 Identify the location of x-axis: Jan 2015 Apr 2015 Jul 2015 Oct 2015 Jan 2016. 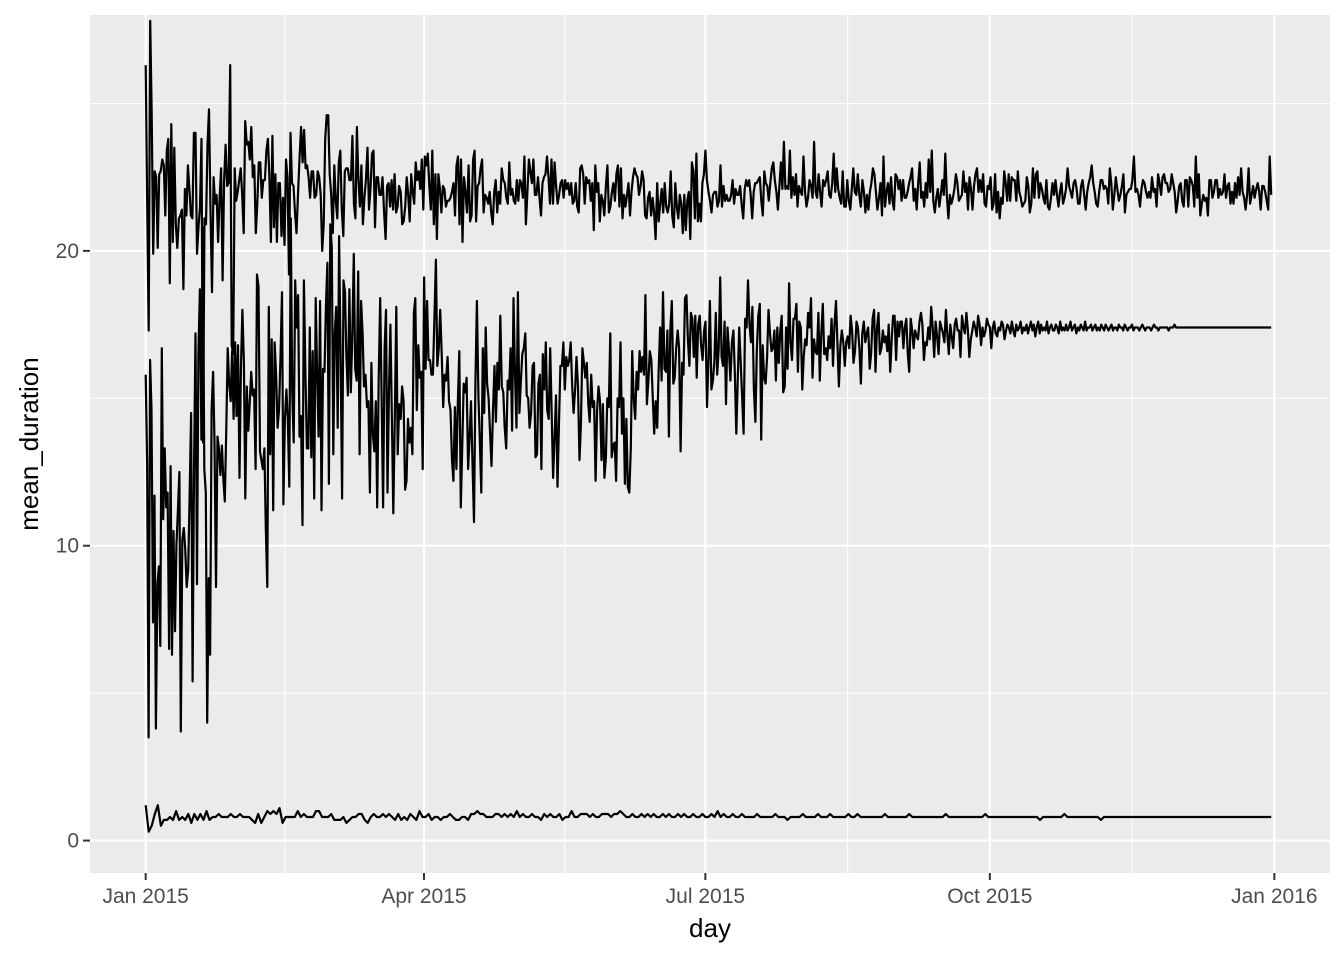
(710, 890).